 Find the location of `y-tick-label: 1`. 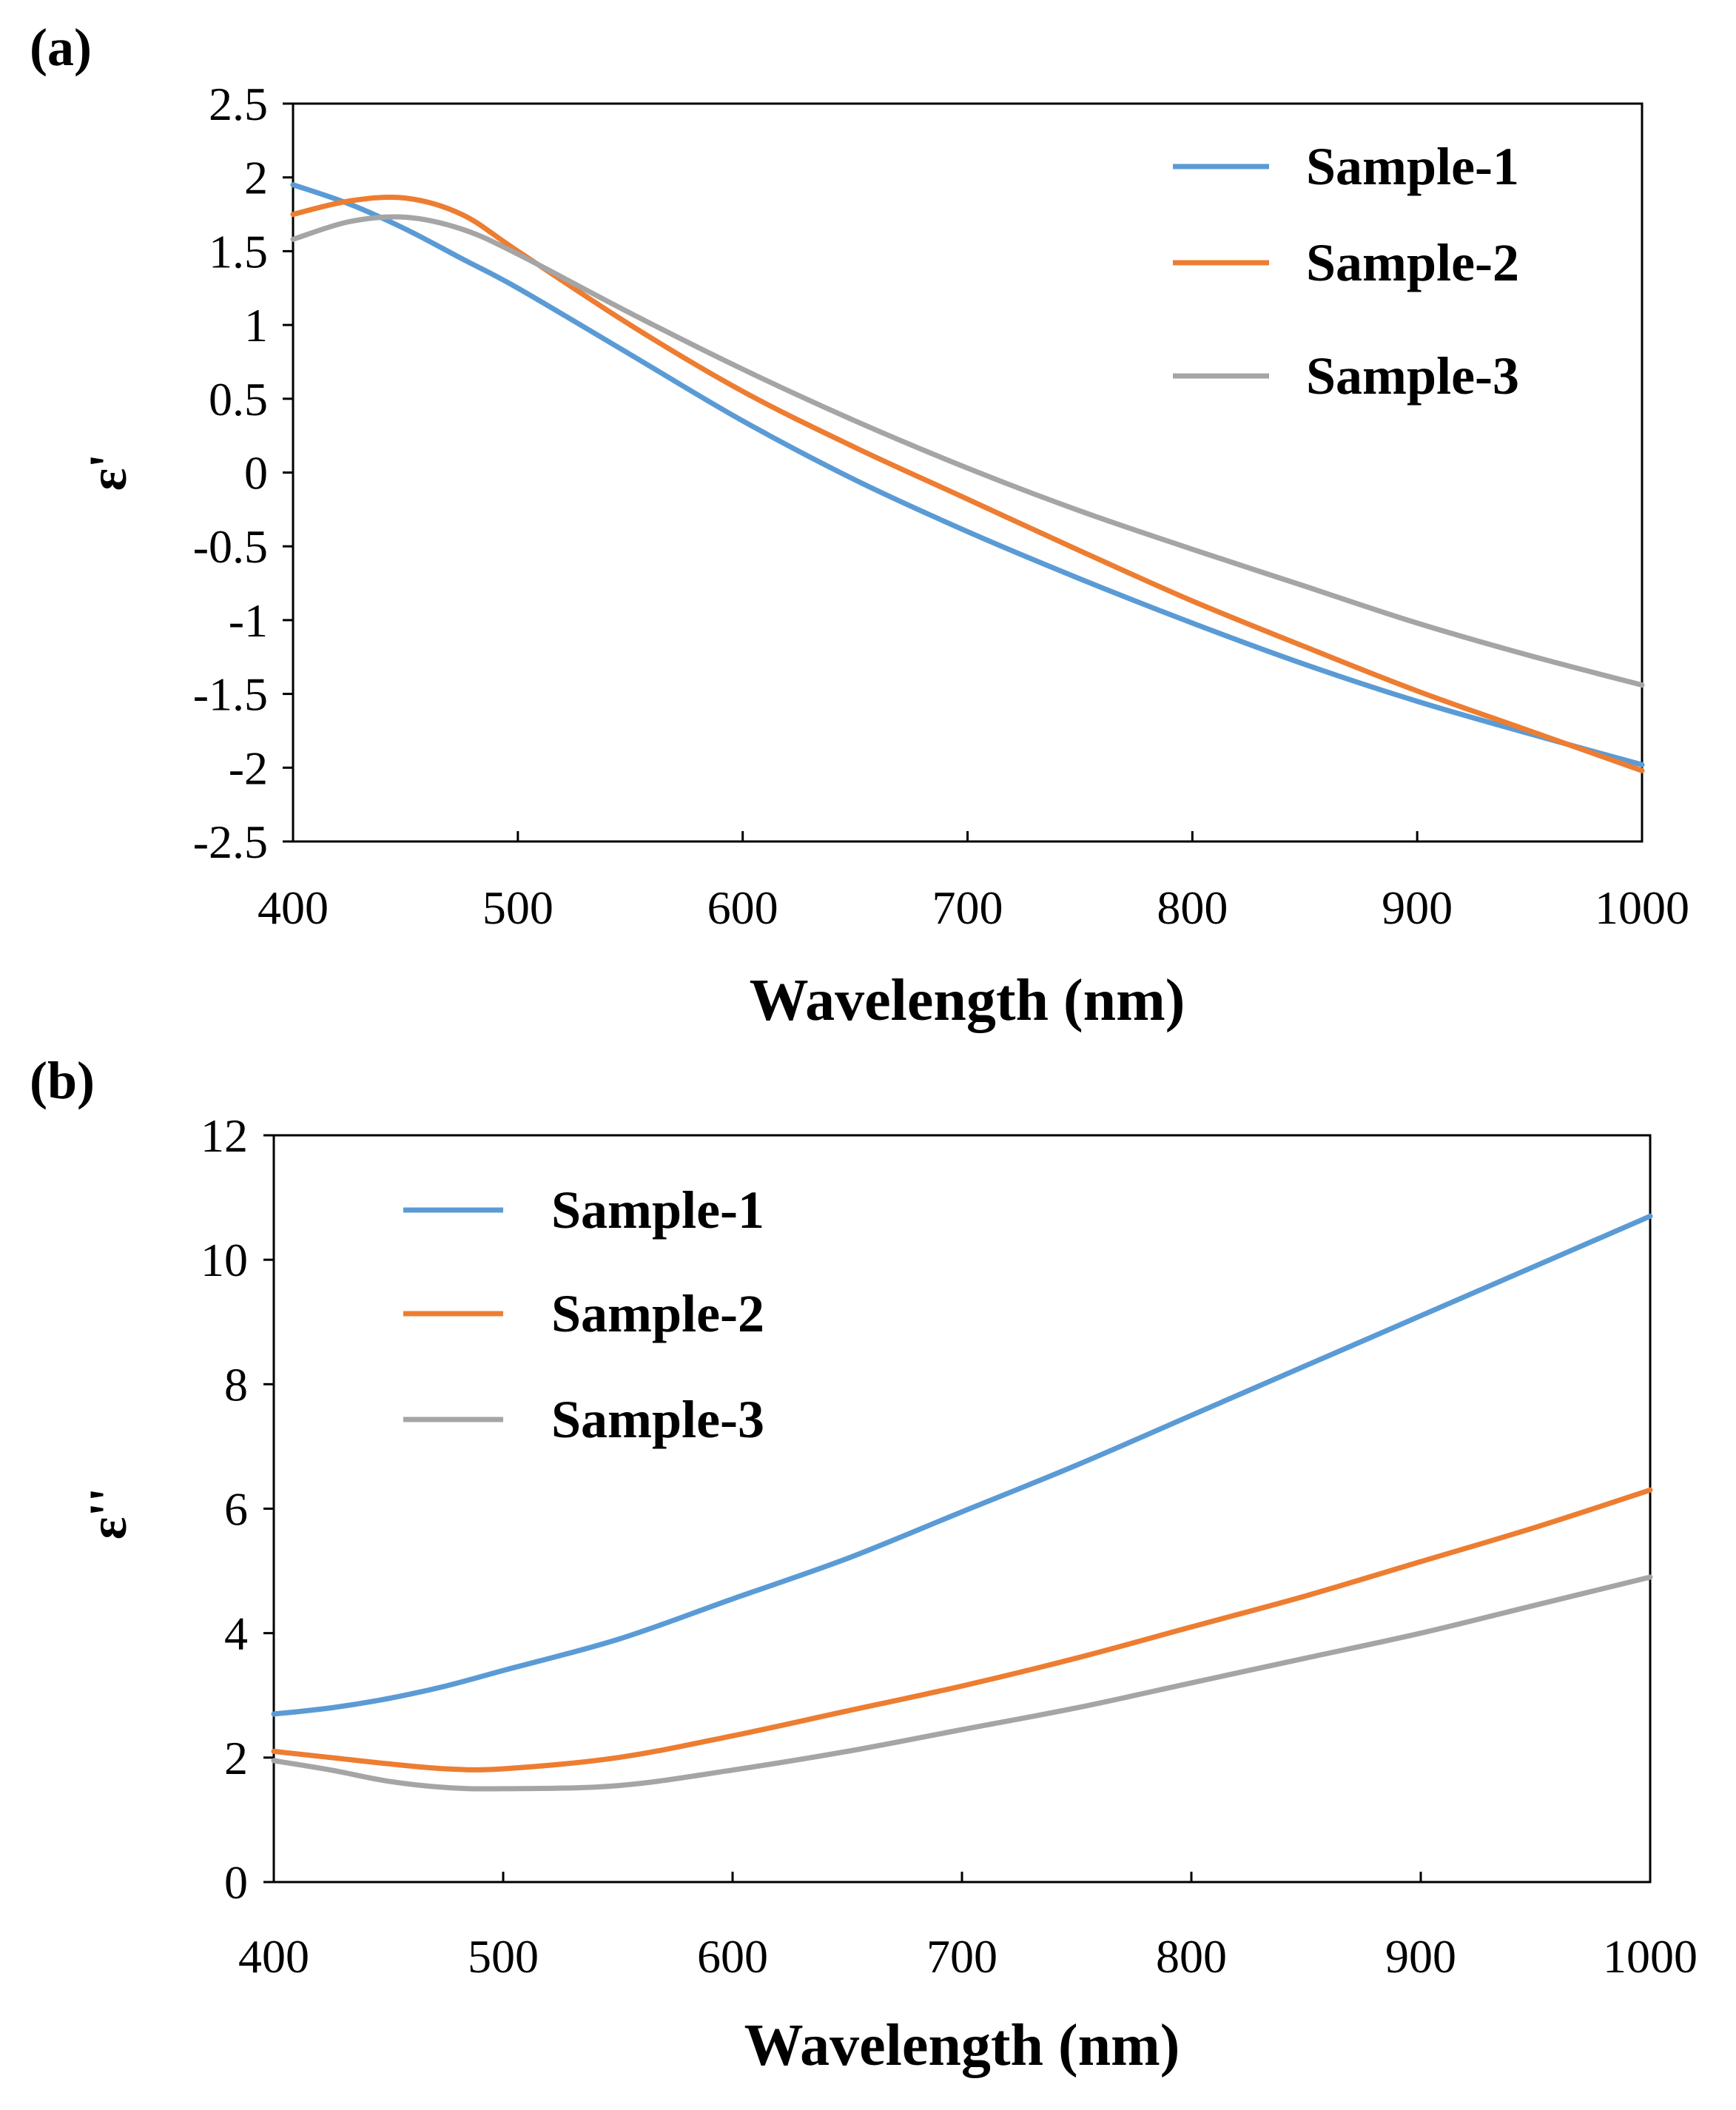

y-tick-label: 1 is located at coordinates (256, 325).